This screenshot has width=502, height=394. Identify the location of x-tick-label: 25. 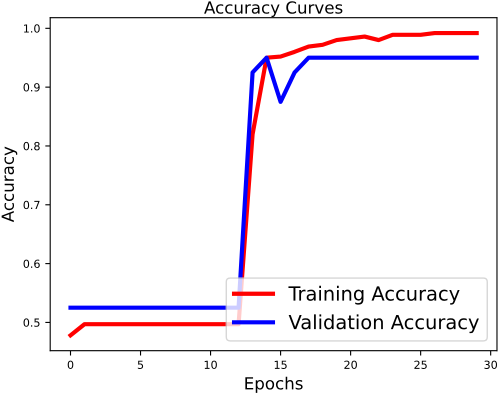
(420, 364).